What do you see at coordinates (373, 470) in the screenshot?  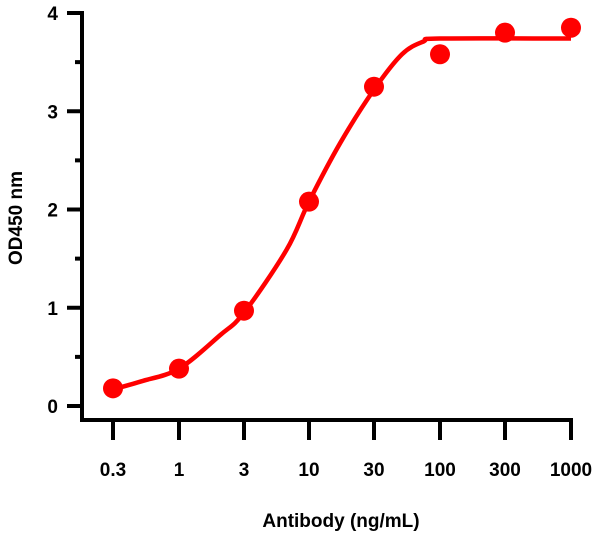 I see `x-tick-label: 30` at bounding box center [373, 470].